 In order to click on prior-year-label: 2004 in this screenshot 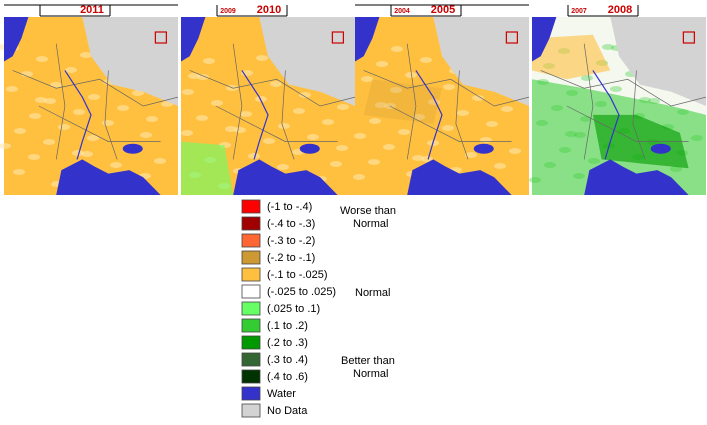, I will do `click(402, 11)`.